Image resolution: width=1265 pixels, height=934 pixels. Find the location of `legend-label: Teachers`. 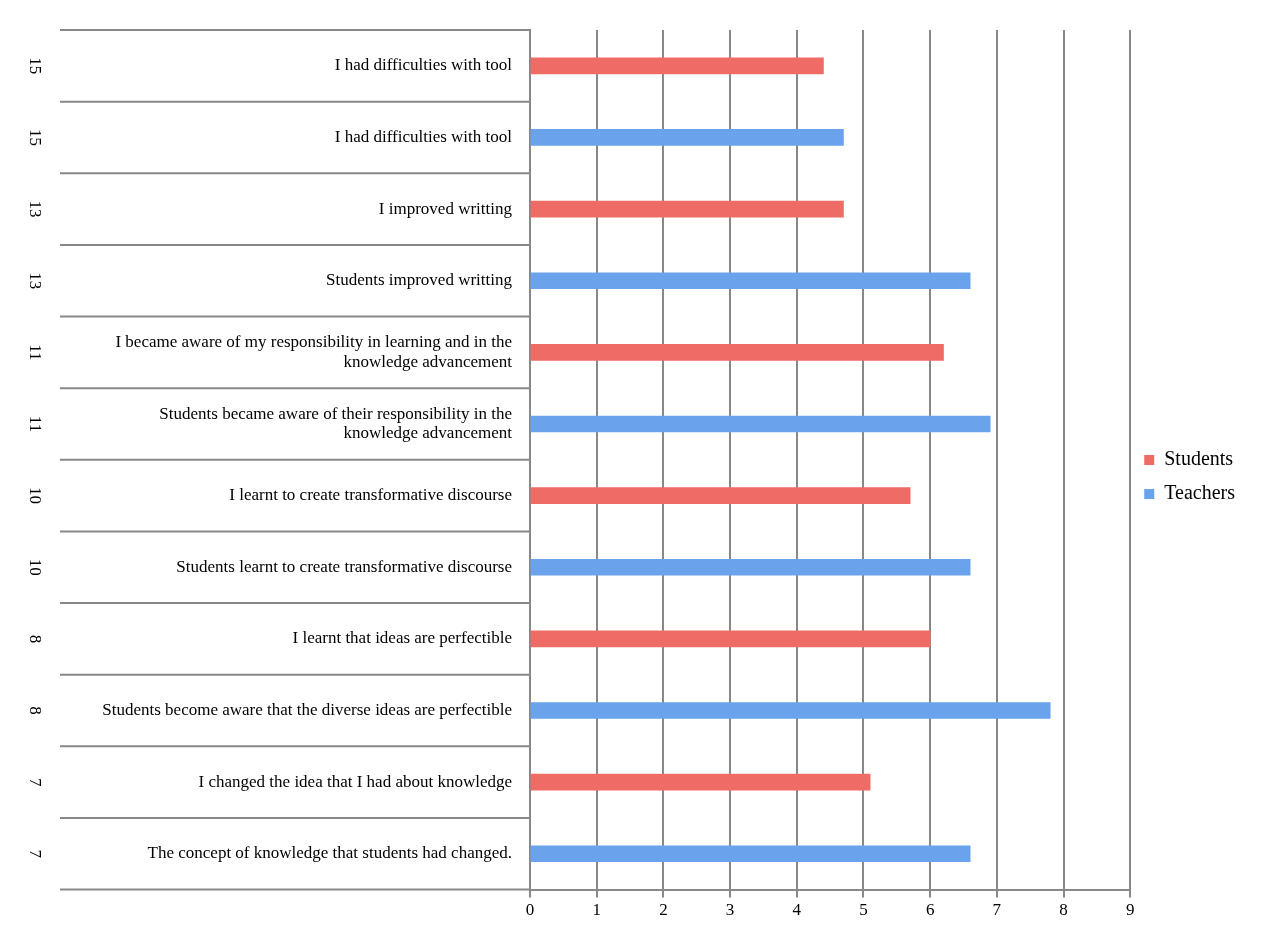

legend-label: Teachers is located at coordinates (1200, 492).